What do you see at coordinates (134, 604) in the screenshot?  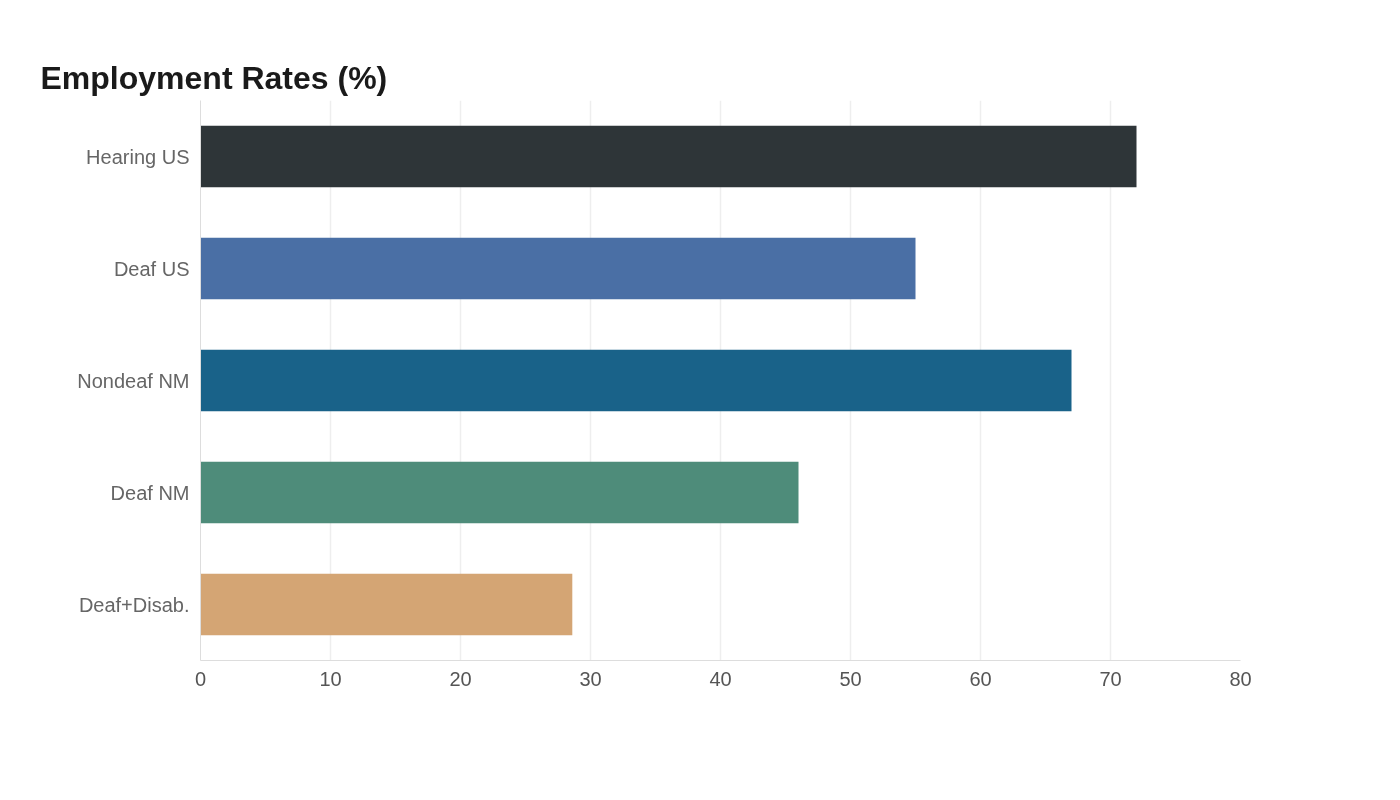 I see `y-tick-label: Deaf+Disab.` at bounding box center [134, 604].